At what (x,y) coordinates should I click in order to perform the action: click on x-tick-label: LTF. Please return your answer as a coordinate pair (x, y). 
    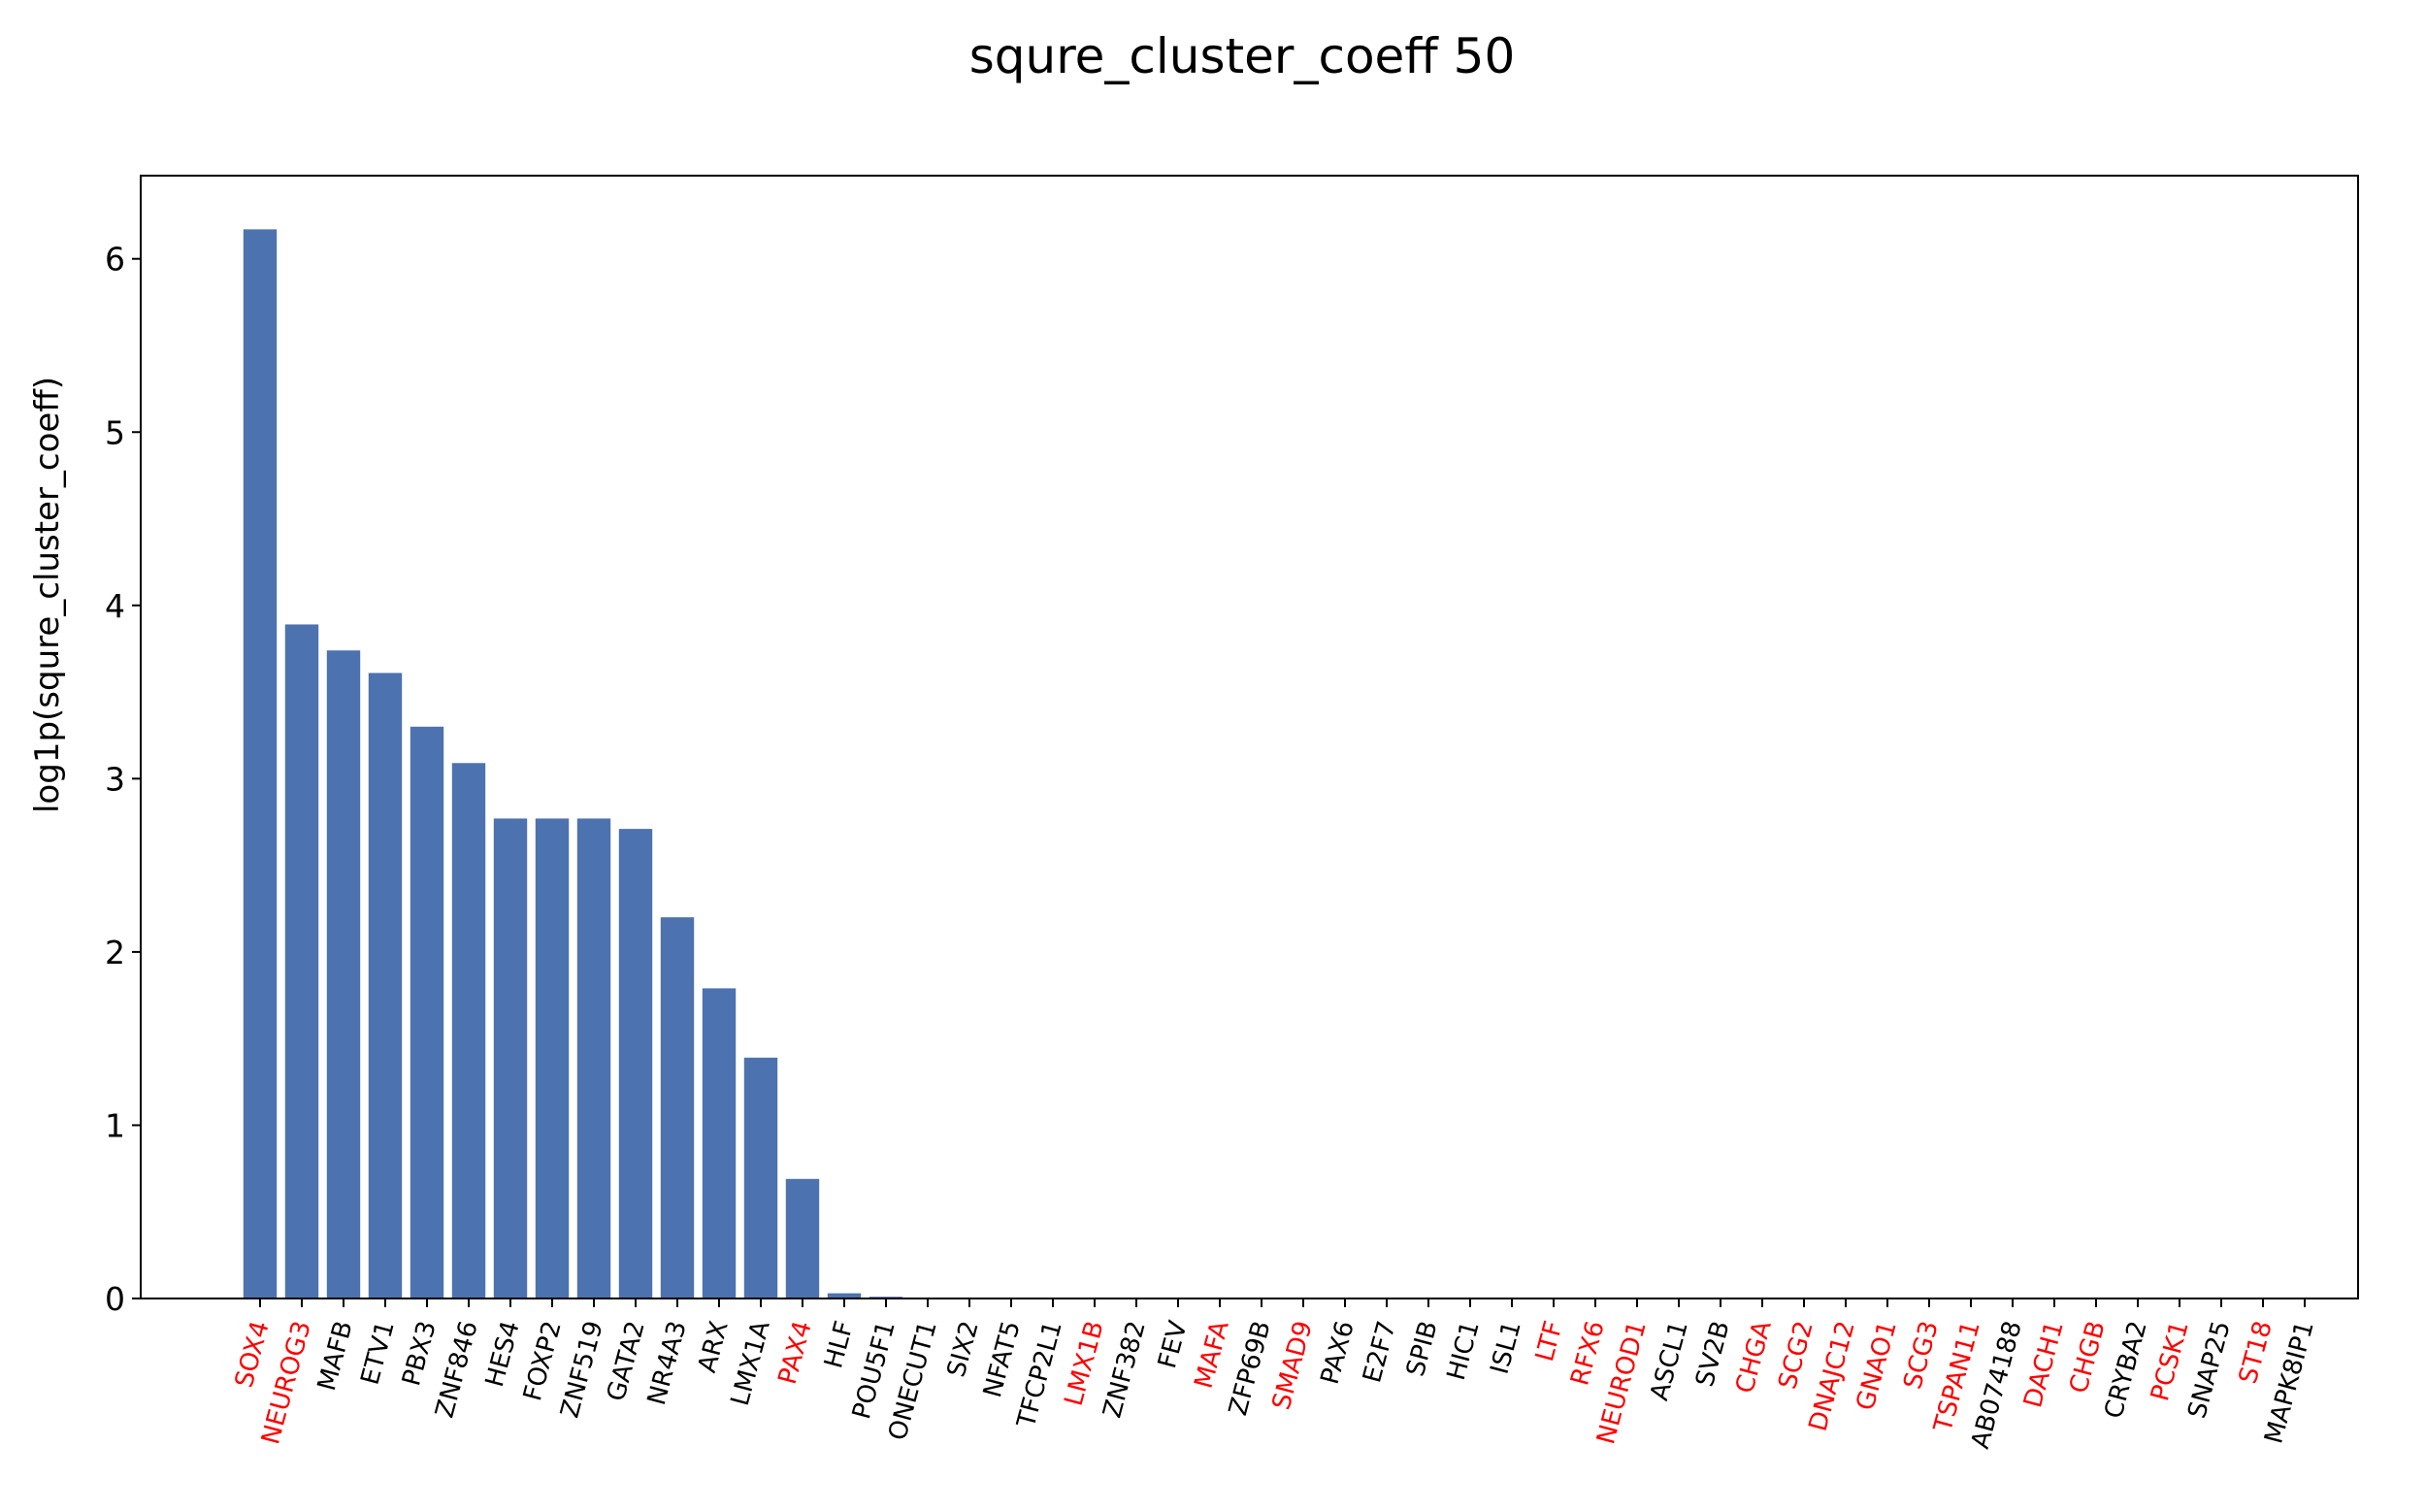
    Looking at the image, I should click on (1549, 1341).